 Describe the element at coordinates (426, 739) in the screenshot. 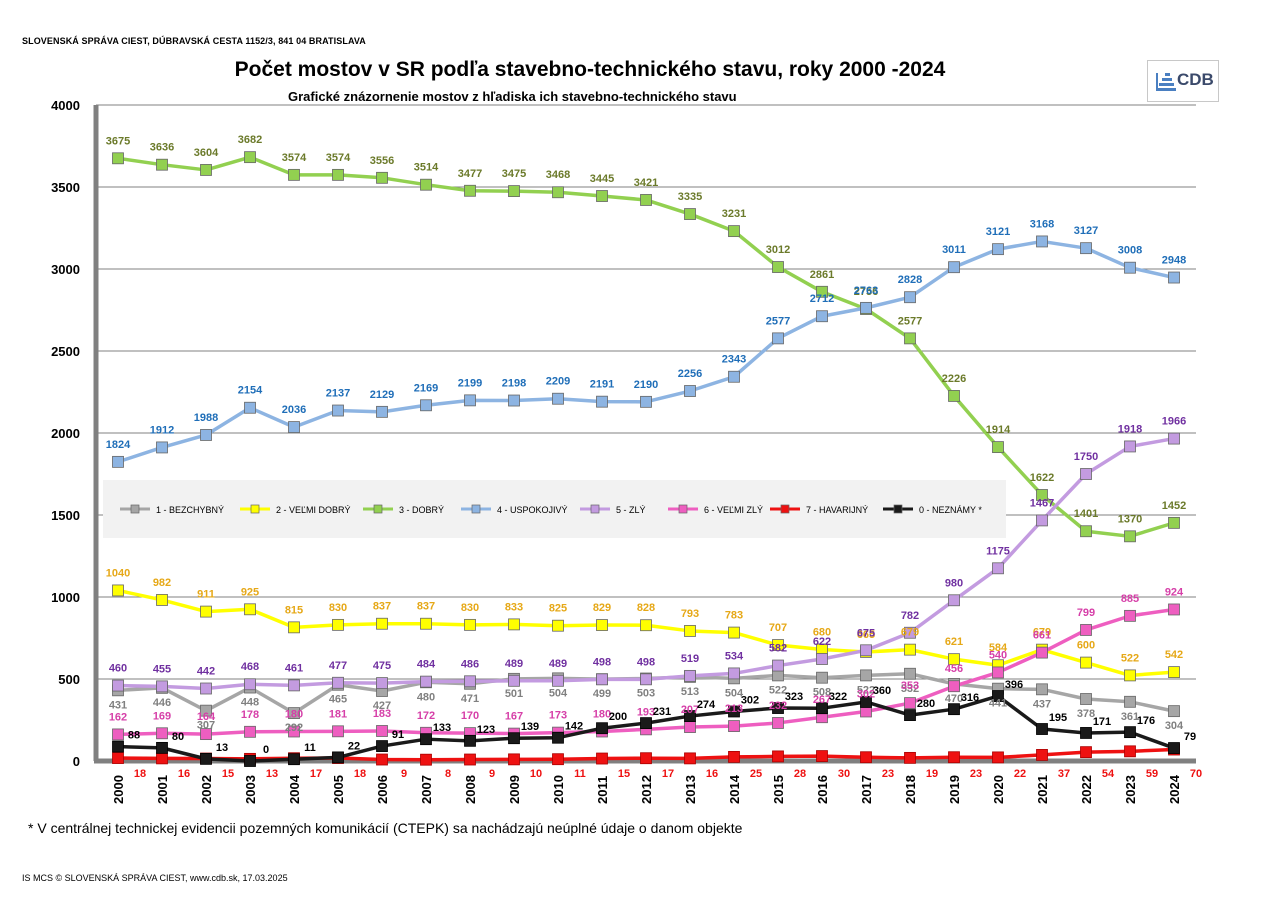

I see `data-point-s8-2007` at that location.